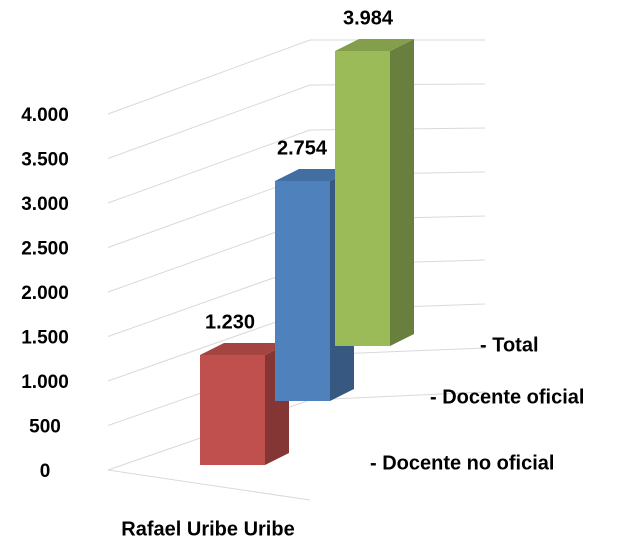  Describe the element at coordinates (368, 18) in the screenshot. I see `value-label: 3.984` at that location.